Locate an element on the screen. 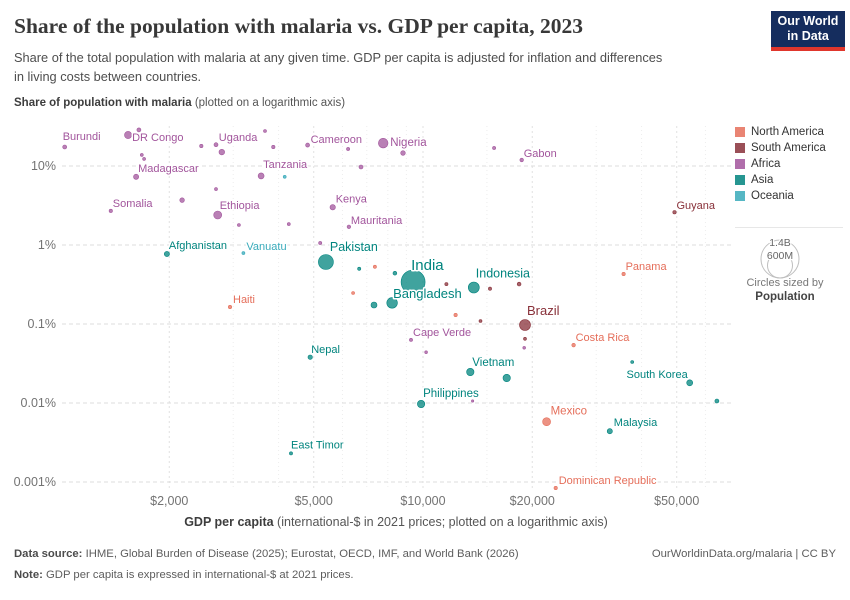 The width and height of the screenshot is (850, 600). country-label: Panama is located at coordinates (646, 267).